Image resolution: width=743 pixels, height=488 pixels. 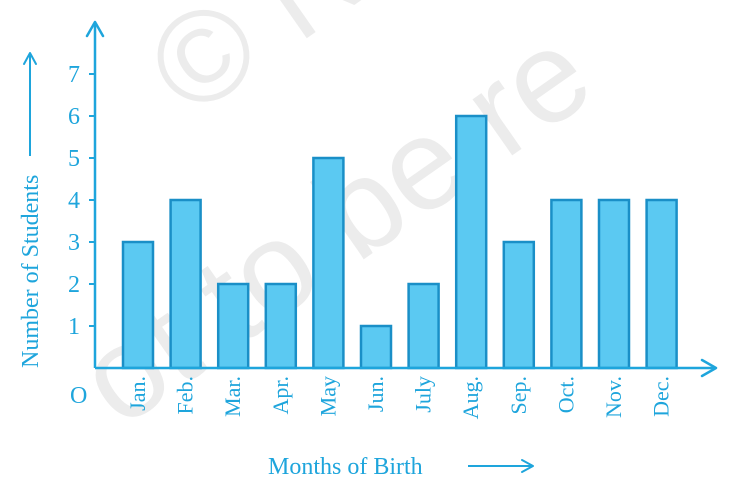 I want to click on y-tick-label: 5, so click(x=74, y=159).